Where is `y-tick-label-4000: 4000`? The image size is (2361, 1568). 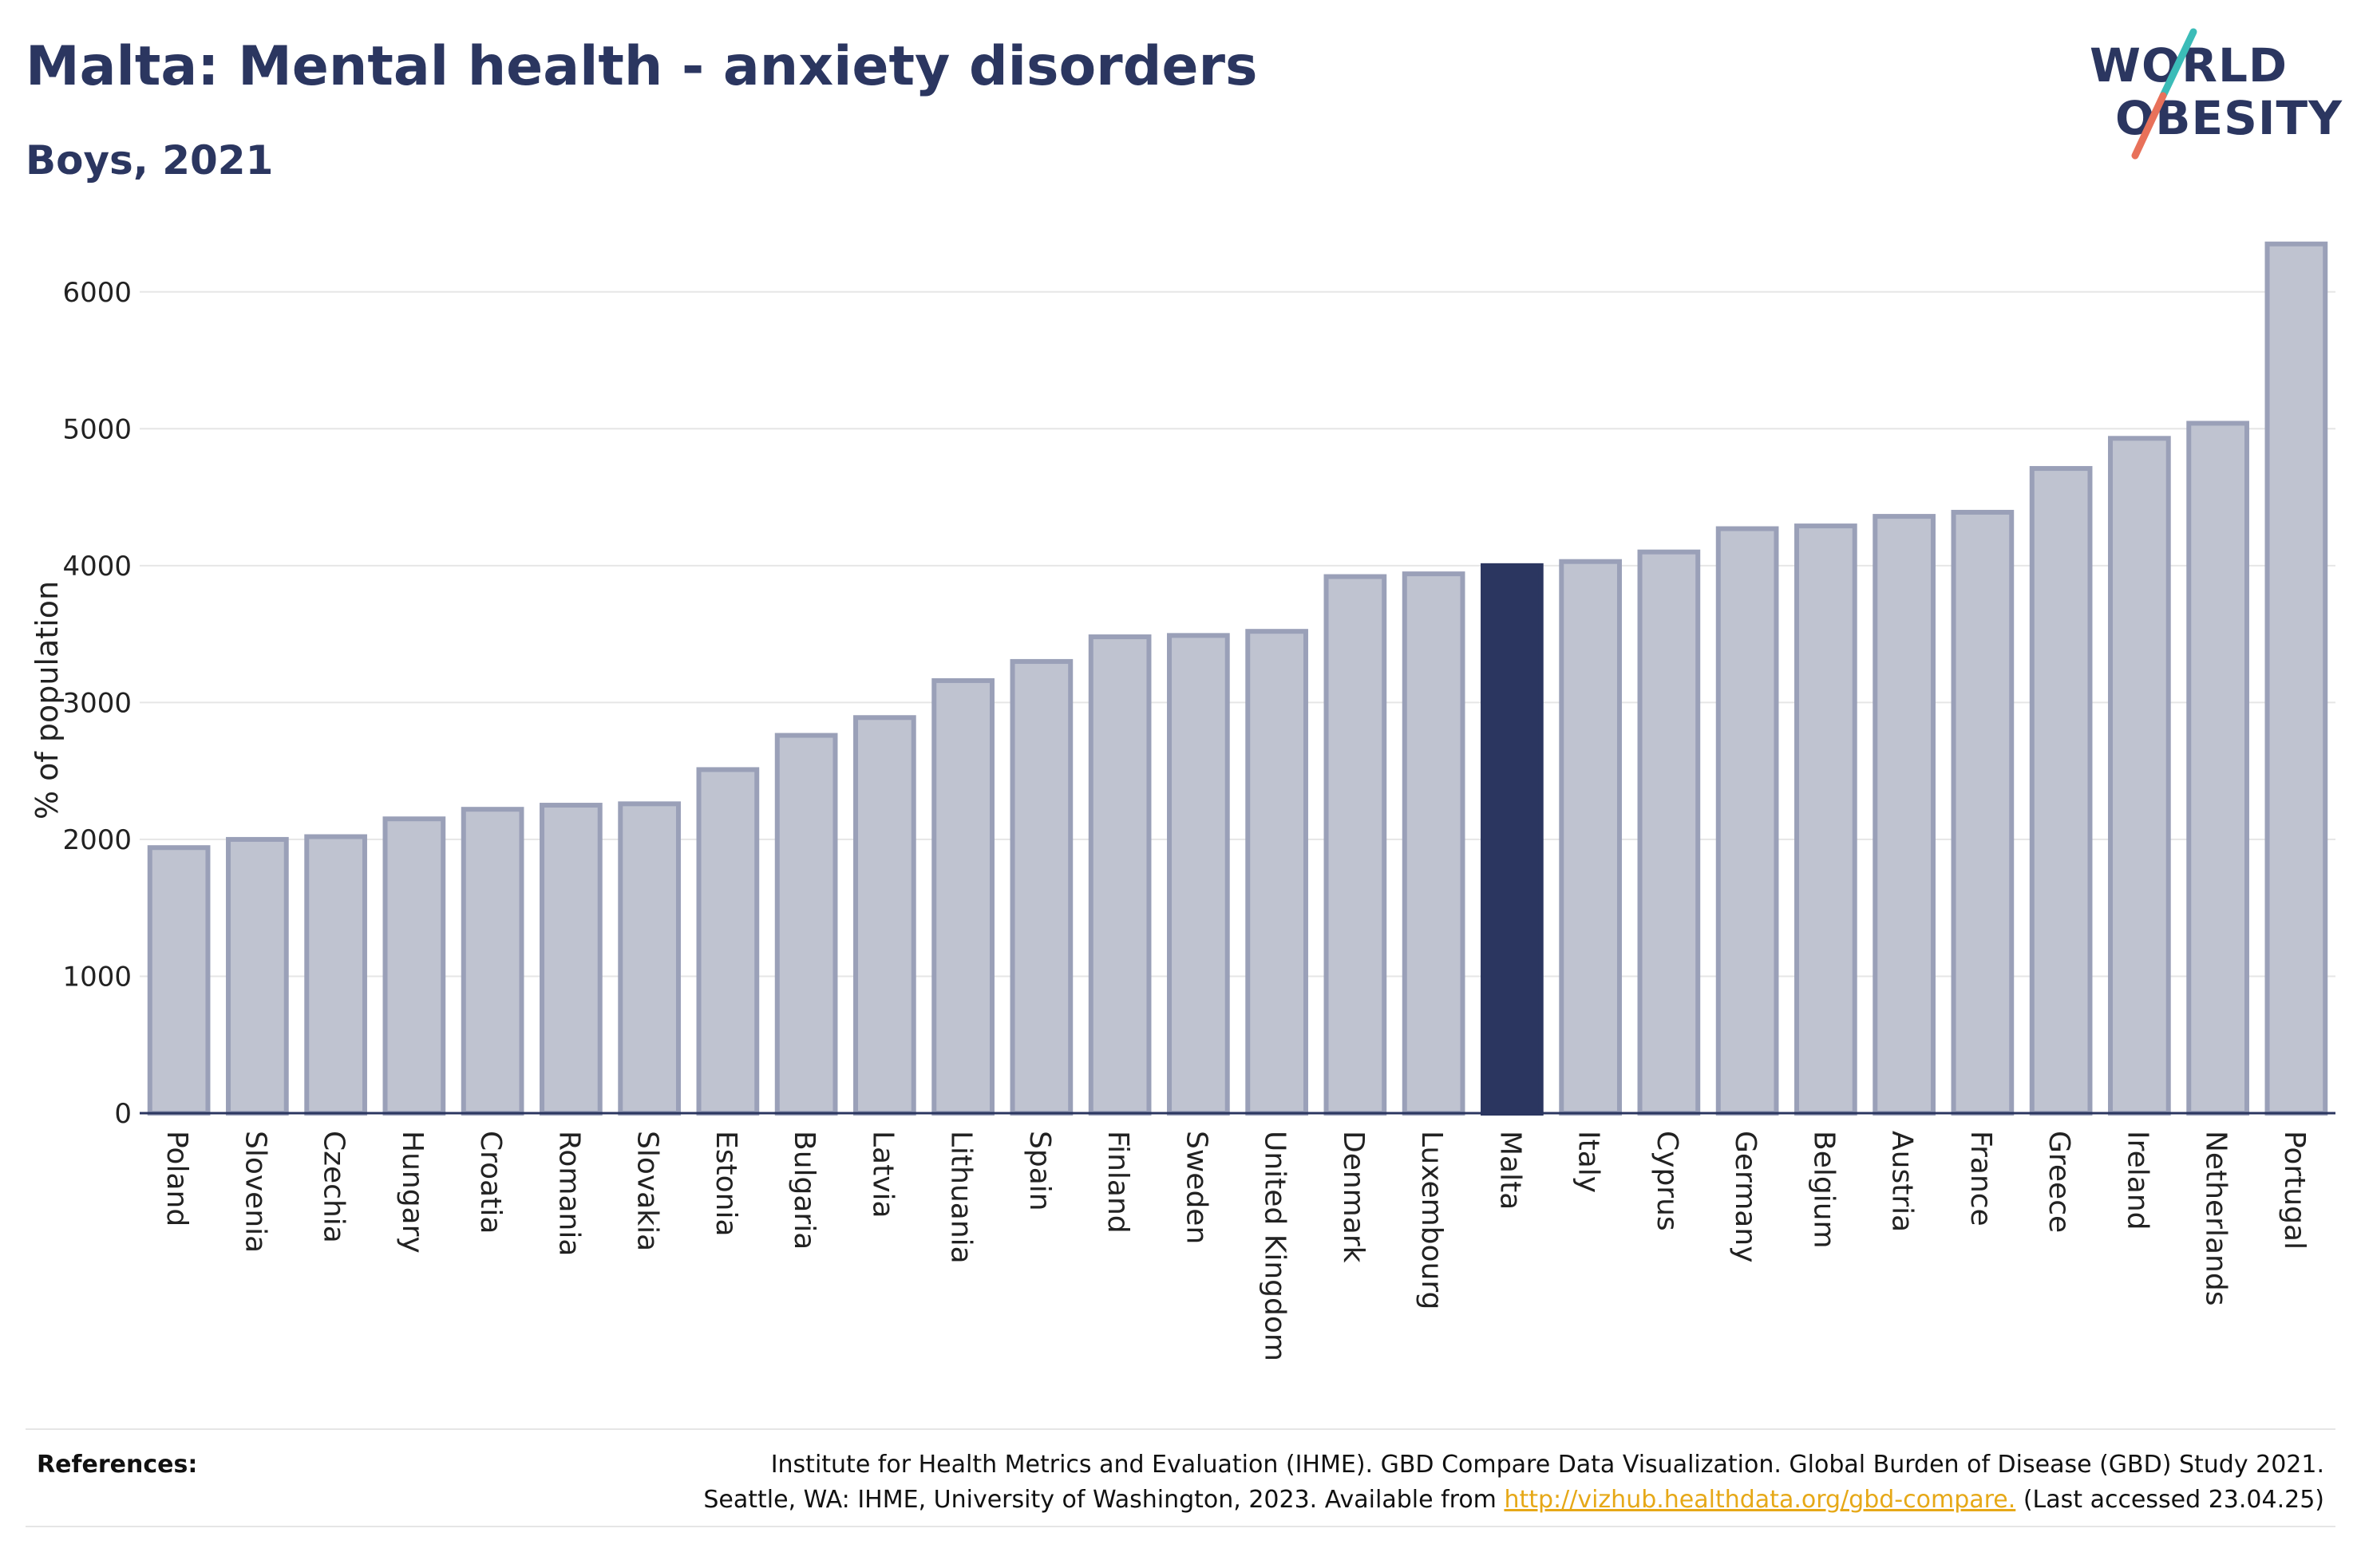 y-tick-label-4000: 4000 is located at coordinates (97, 567).